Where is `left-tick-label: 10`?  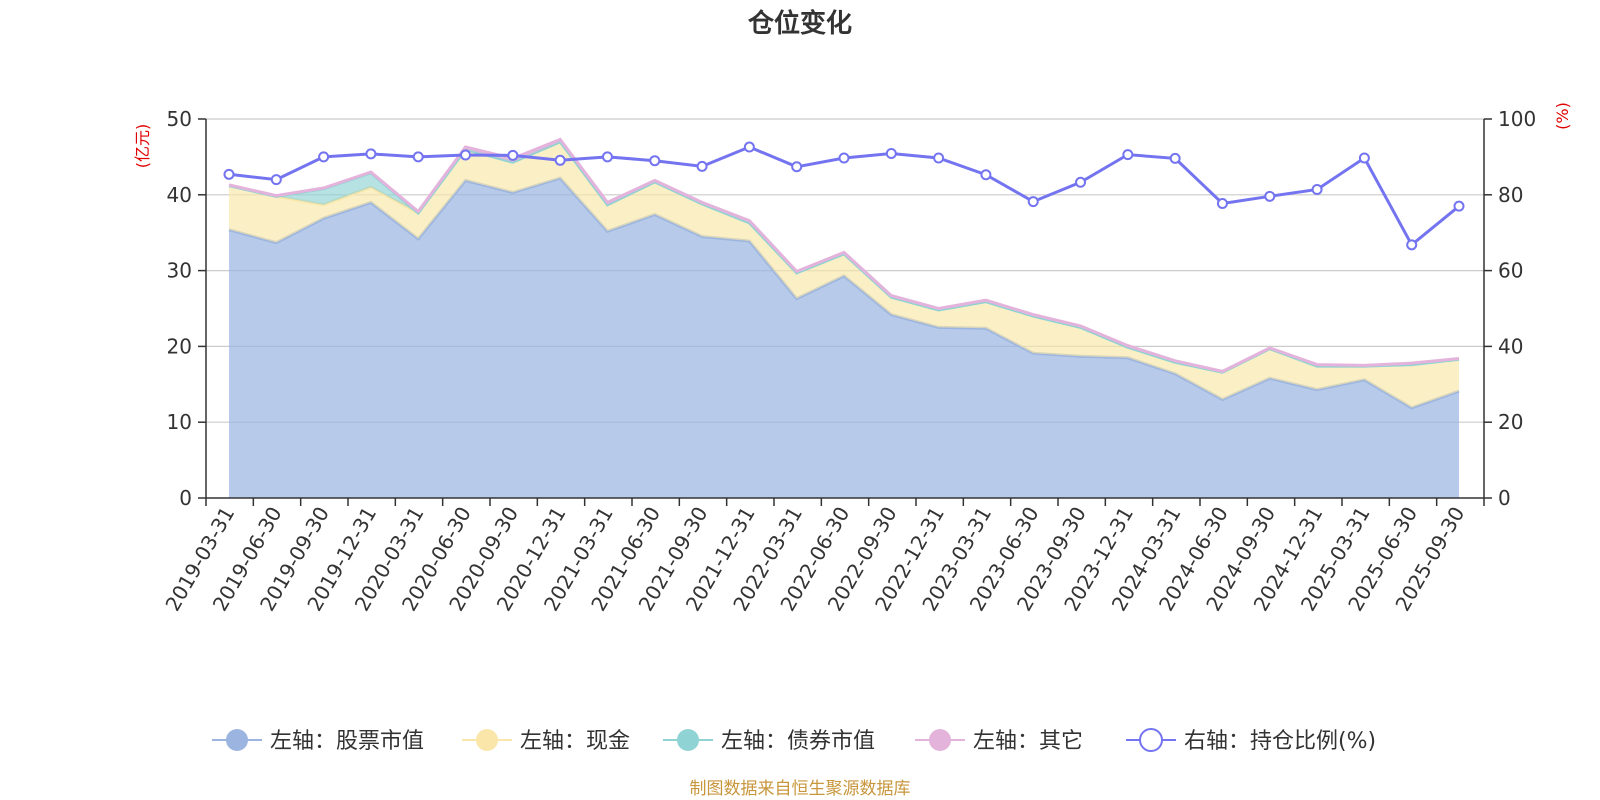
left-tick-label: 10 is located at coordinates (179, 422).